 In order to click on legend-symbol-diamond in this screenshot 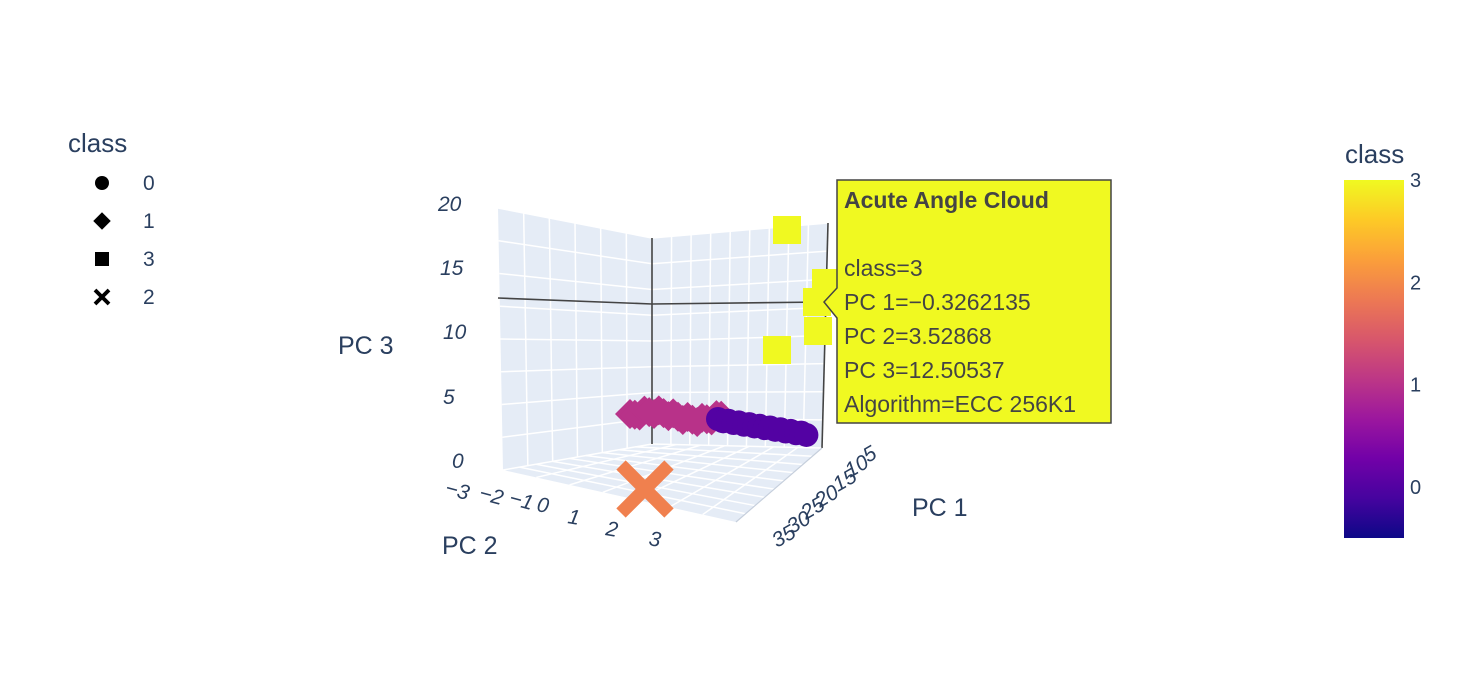, I will do `click(102, 221)`.